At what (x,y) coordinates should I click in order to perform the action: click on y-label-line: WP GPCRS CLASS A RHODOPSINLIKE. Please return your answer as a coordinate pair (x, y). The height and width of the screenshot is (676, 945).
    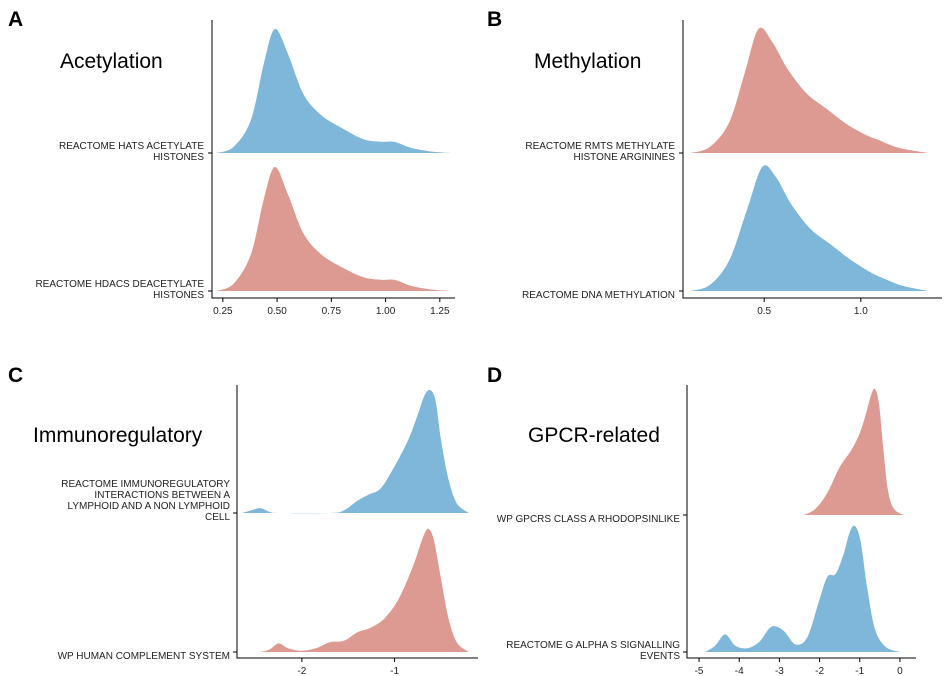
    Looking at the image, I should click on (589, 519).